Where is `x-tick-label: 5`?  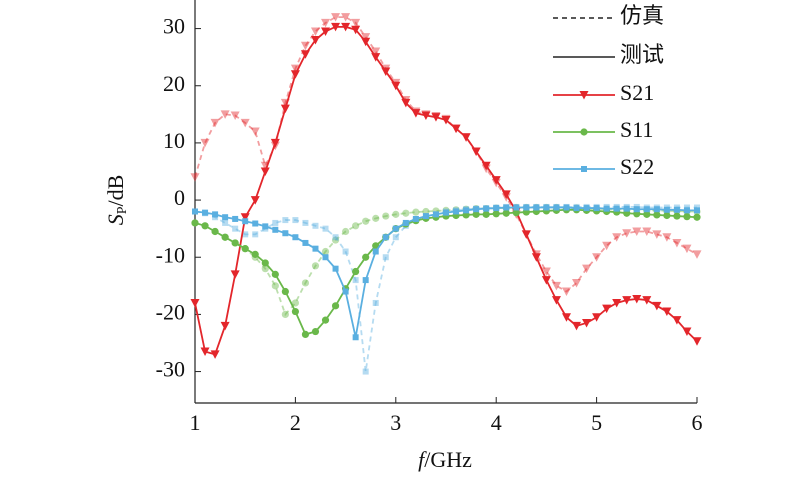 x-tick-label: 5 is located at coordinates (596, 422).